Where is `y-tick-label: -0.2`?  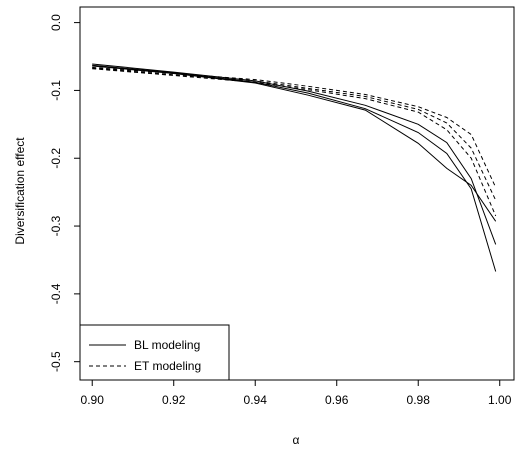
y-tick-label: -0.2 is located at coordinates (56, 158).